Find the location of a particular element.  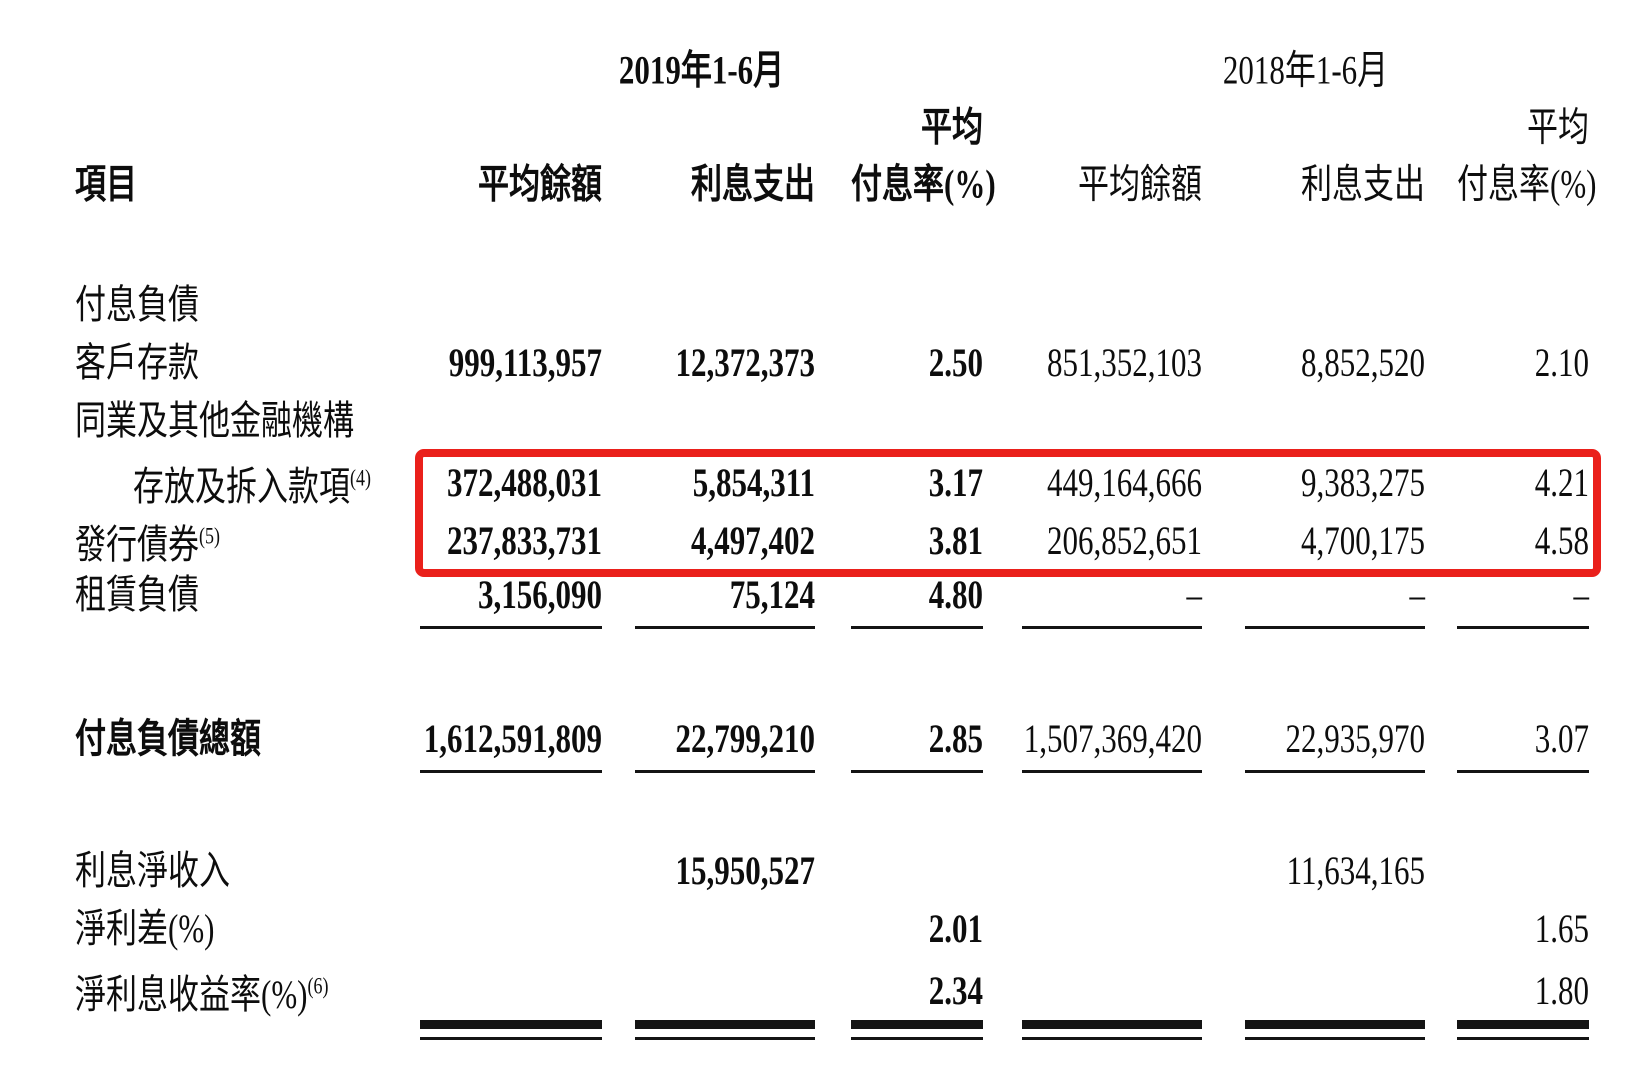

cell-value: 3.07 is located at coordinates (1523, 742).